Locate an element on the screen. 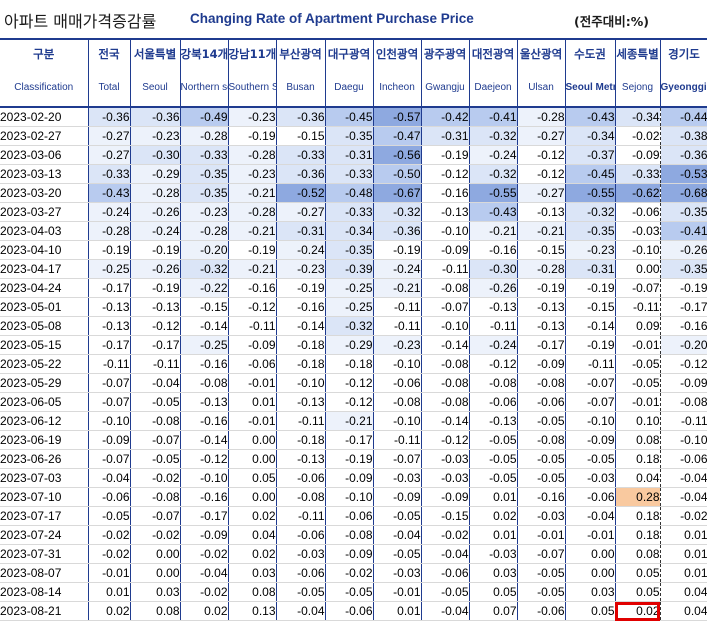 The width and height of the screenshot is (707, 621). row-date: 2023-06-19 is located at coordinates (44, 440).